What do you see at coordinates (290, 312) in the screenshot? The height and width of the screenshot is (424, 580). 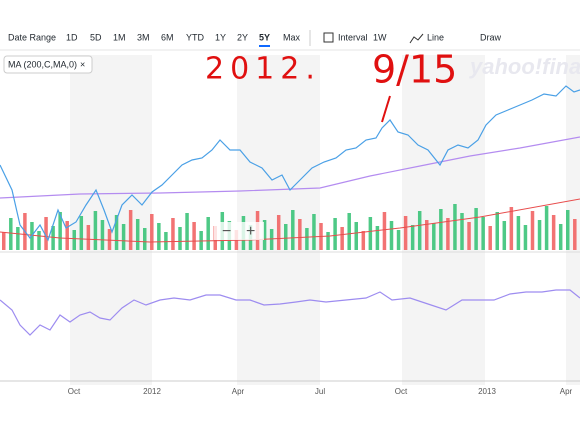 I see `oscillator` at bounding box center [290, 312].